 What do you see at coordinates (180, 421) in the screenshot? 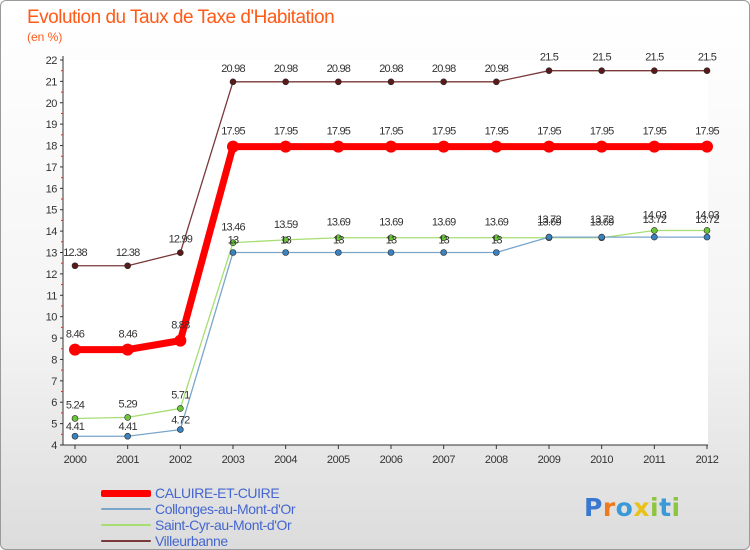
I see `data-label: 4.72` at bounding box center [180, 421].